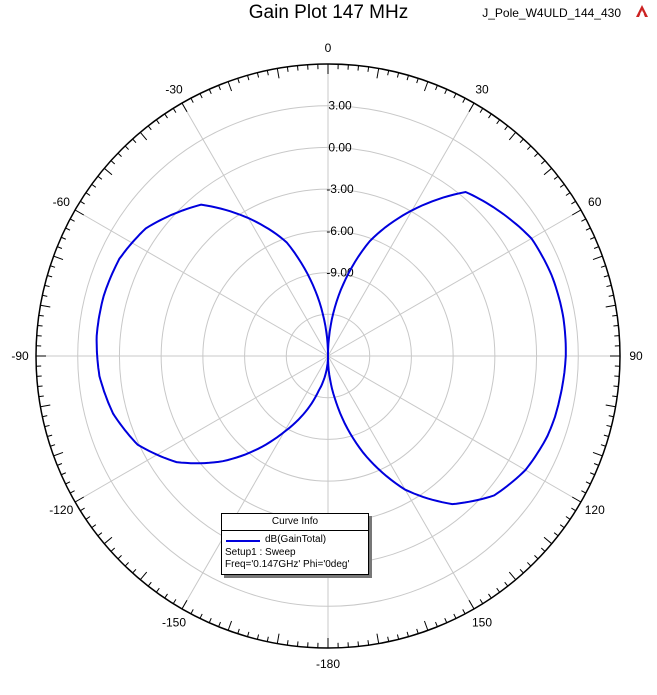 Image resolution: width=657 pixels, height=695 pixels. Describe the element at coordinates (551, 13) in the screenshot. I see `project-label: J_Pole_W4ULD_144_430` at that location.